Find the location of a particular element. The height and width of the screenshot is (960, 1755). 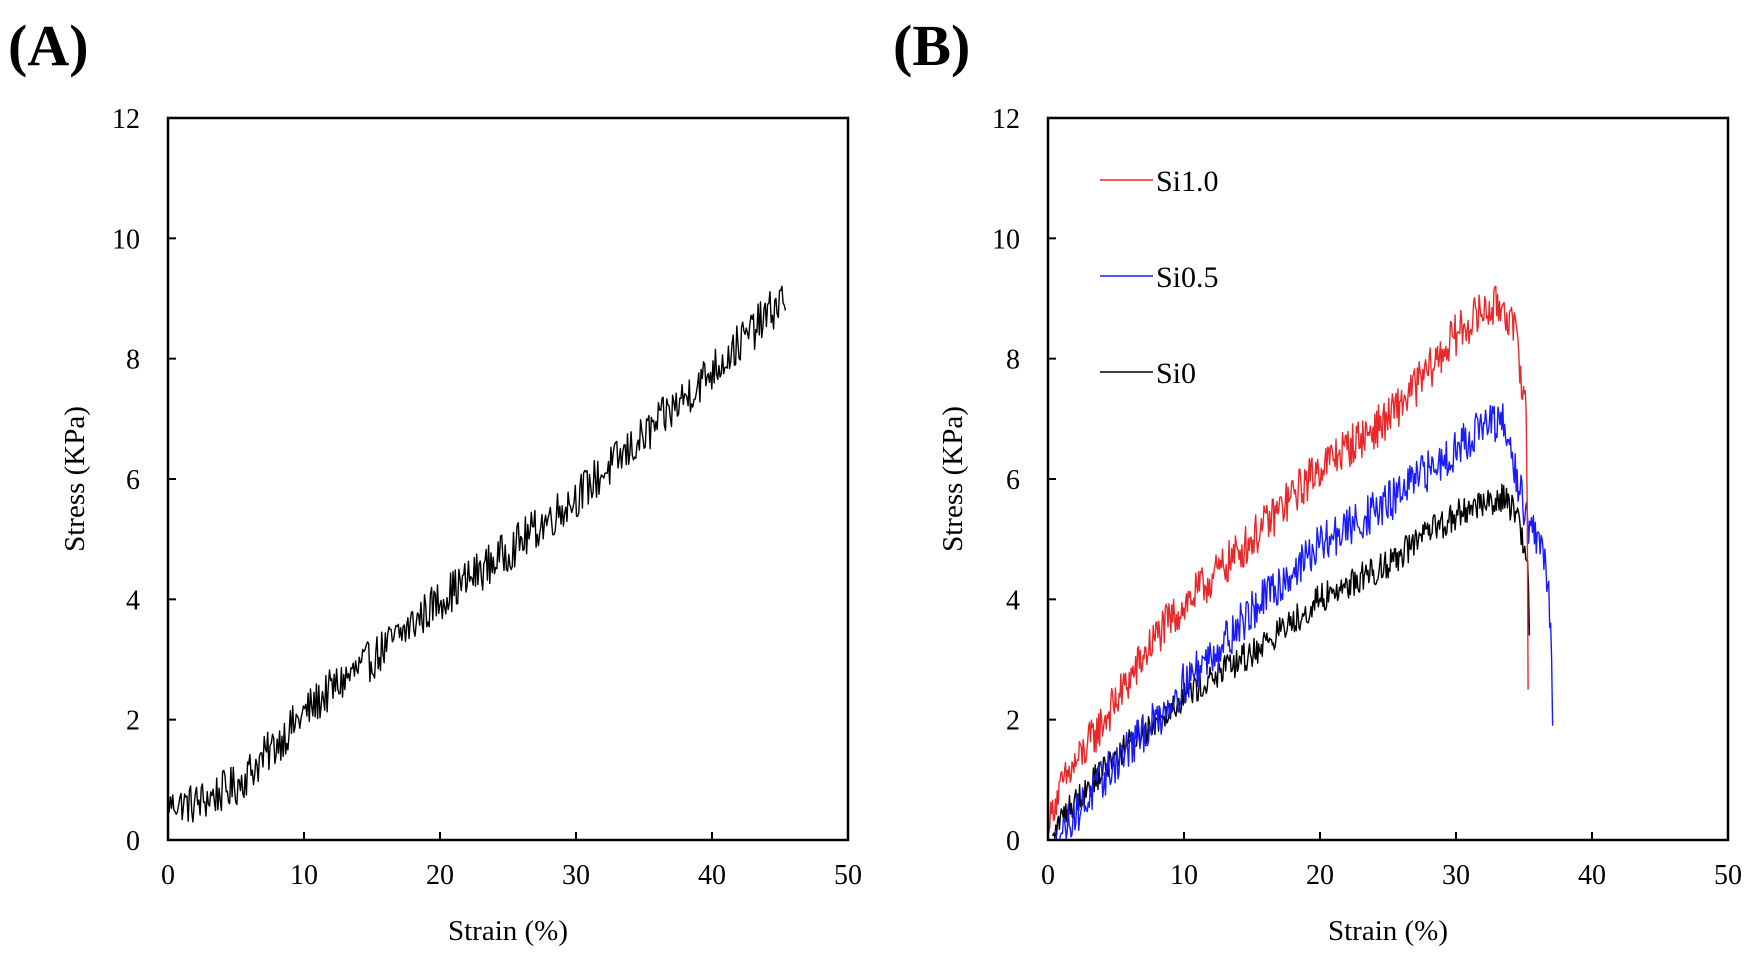

panel-a-x-tick-label: 0 is located at coordinates (168, 875).